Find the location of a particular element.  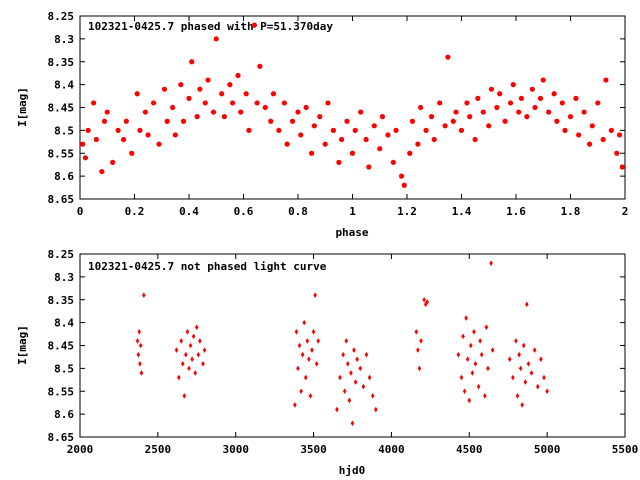

phased-chart-title: 102321-0425.7 phased with P=51.370day is located at coordinates (210, 26).